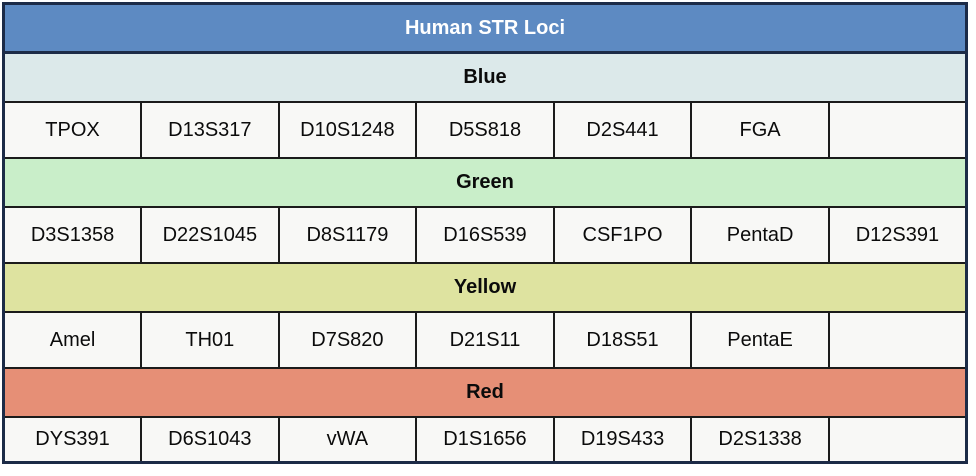 Image resolution: width=976 pixels, height=476 pixels. Describe the element at coordinates (622, 440) in the screenshot. I see `locus-cell: D19S433` at that location.